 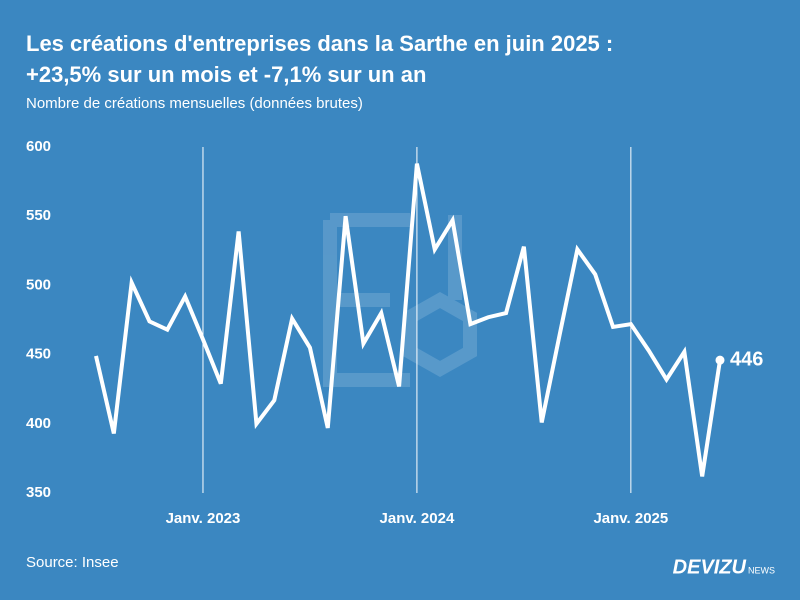 What do you see at coordinates (761, 570) in the screenshot?
I see `brand-suffix: NEWS` at bounding box center [761, 570].